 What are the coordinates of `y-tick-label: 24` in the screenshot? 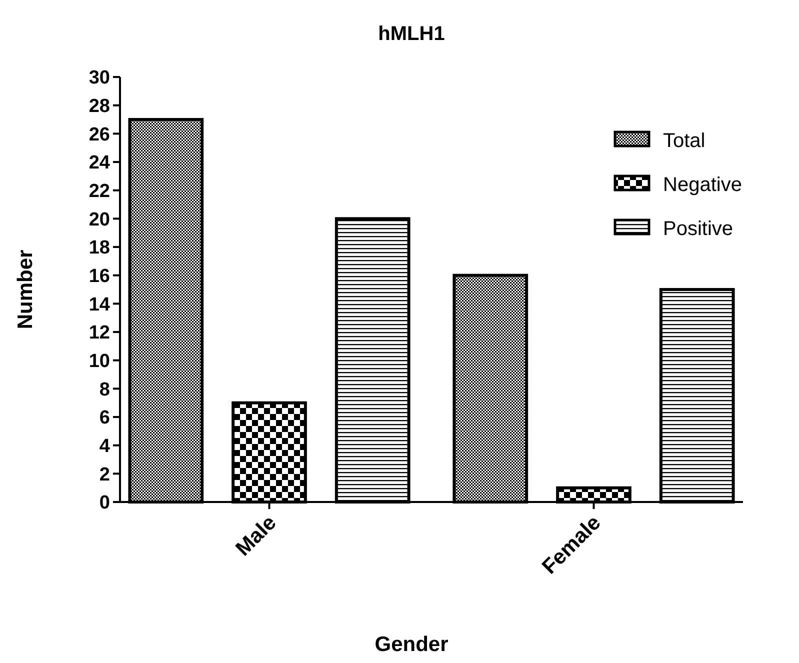 It's located at (99, 163).